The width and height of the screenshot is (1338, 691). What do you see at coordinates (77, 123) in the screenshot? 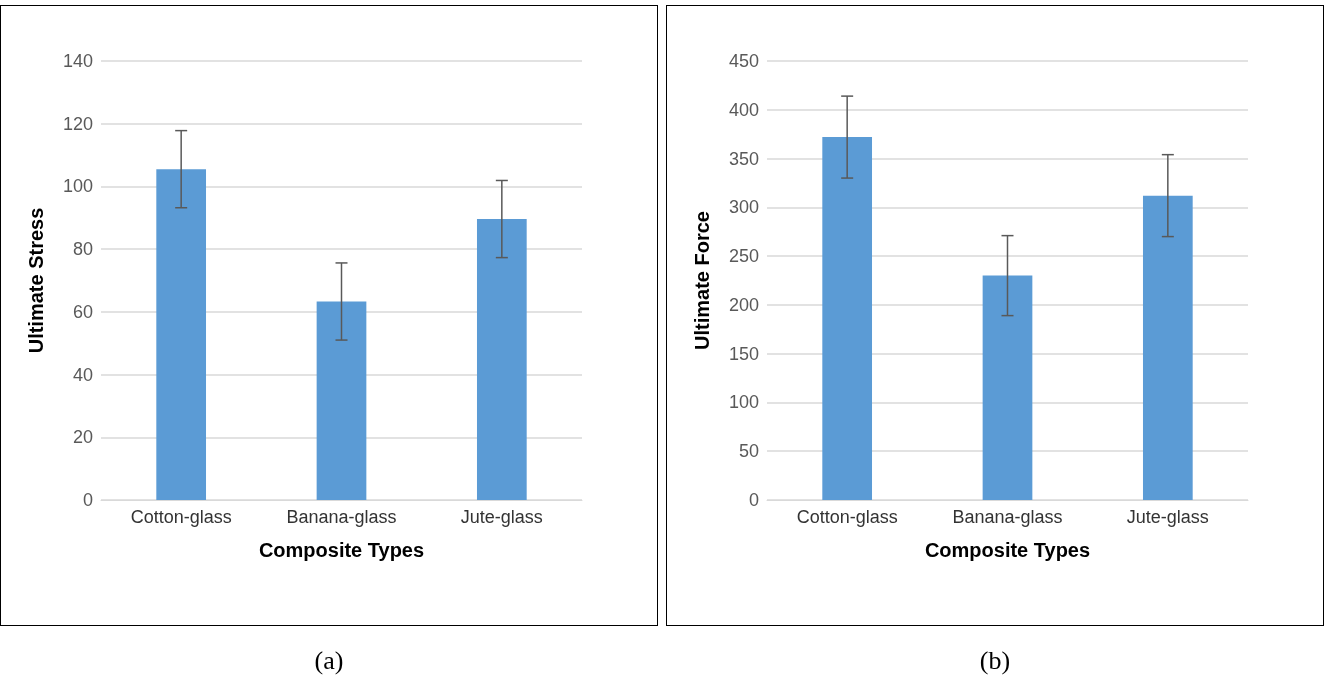
I see `y-tick-label: 120` at bounding box center [77, 123].